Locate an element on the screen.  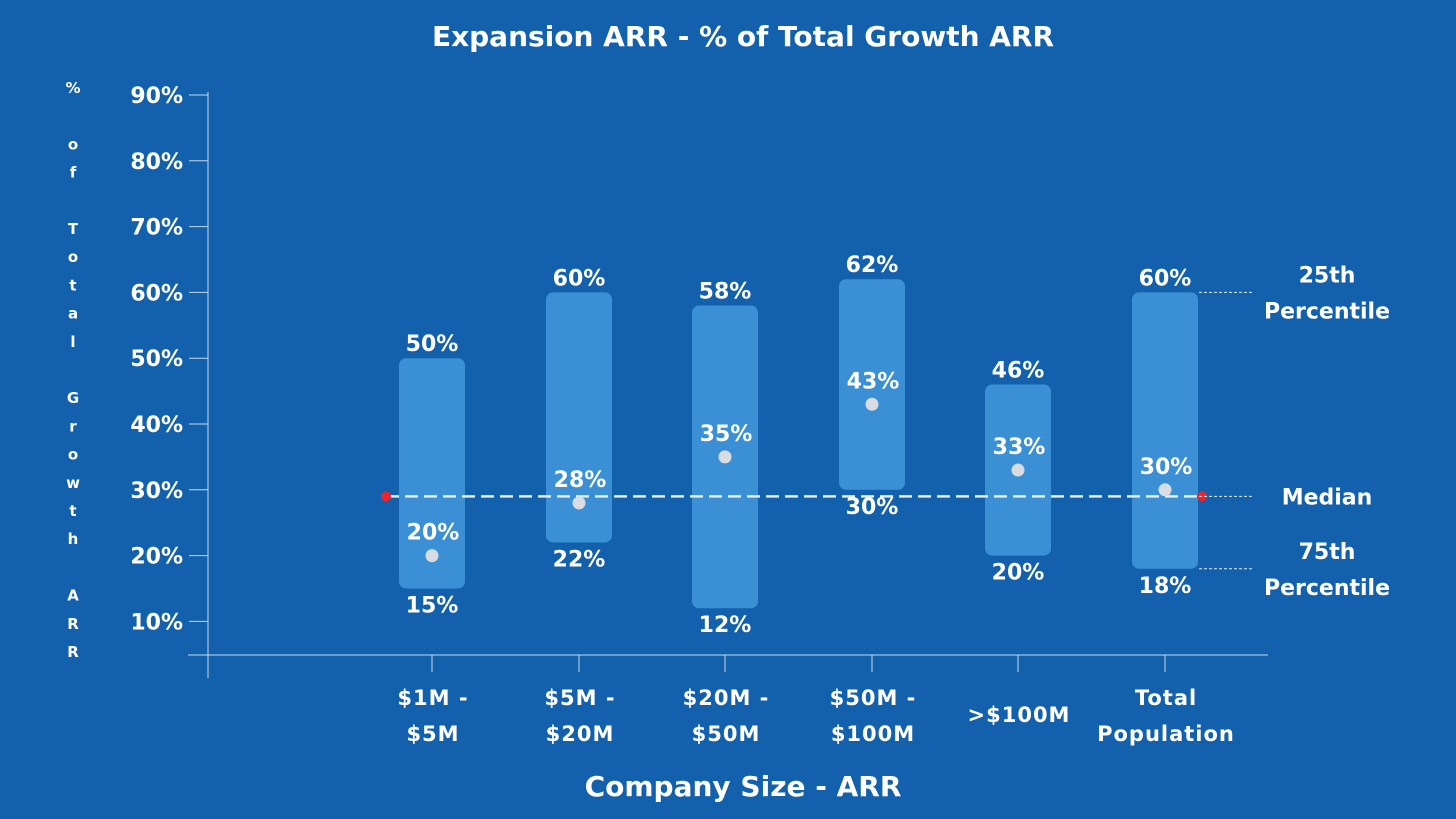
y-axis-title-char: T is located at coordinates (73, 229).